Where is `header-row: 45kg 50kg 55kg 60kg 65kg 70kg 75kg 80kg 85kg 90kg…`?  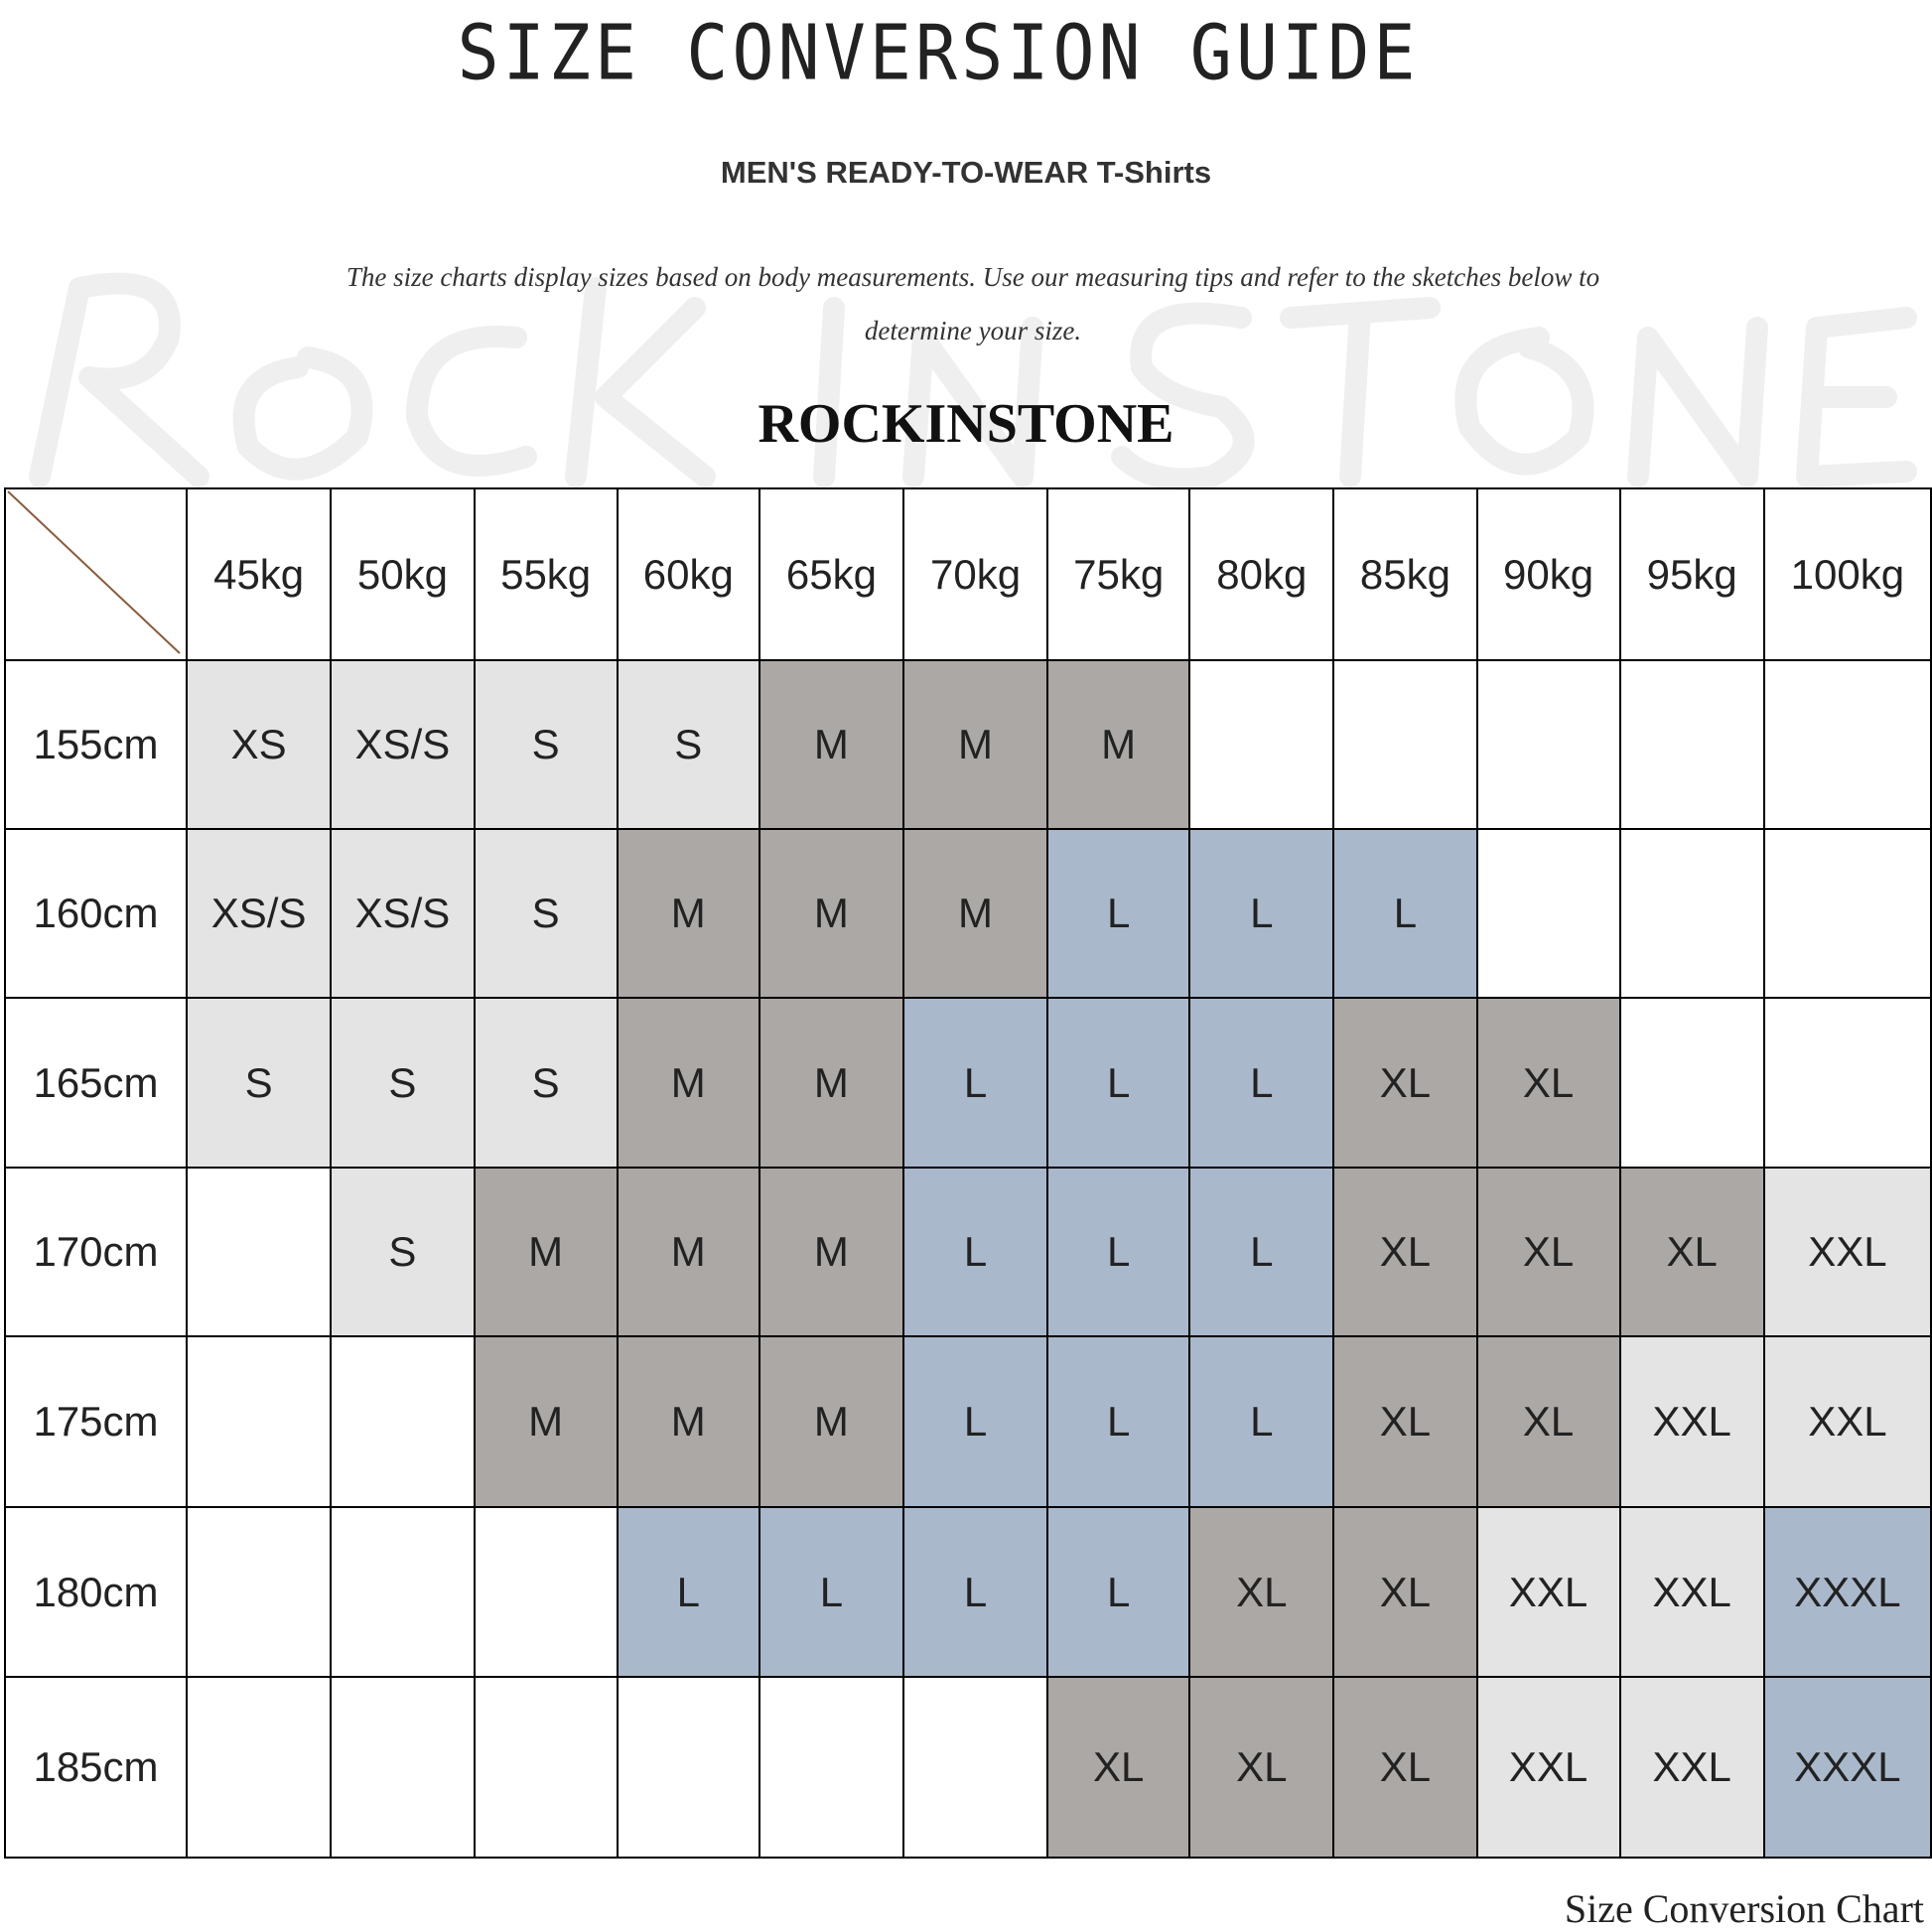 header-row: 45kg 50kg 55kg 60kg 65kg 70kg 75kg 80kg 85kg 90kg… is located at coordinates (968, 574).